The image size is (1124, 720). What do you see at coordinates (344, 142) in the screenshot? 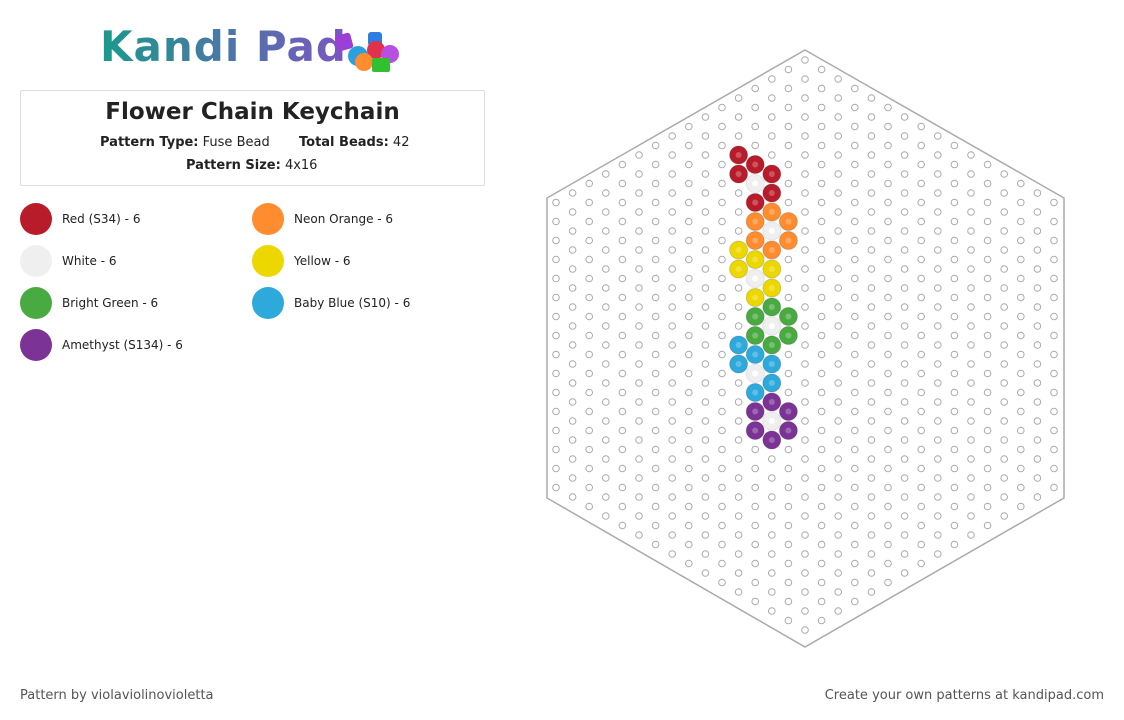
I see `label: Total Beads:` at bounding box center [344, 142].